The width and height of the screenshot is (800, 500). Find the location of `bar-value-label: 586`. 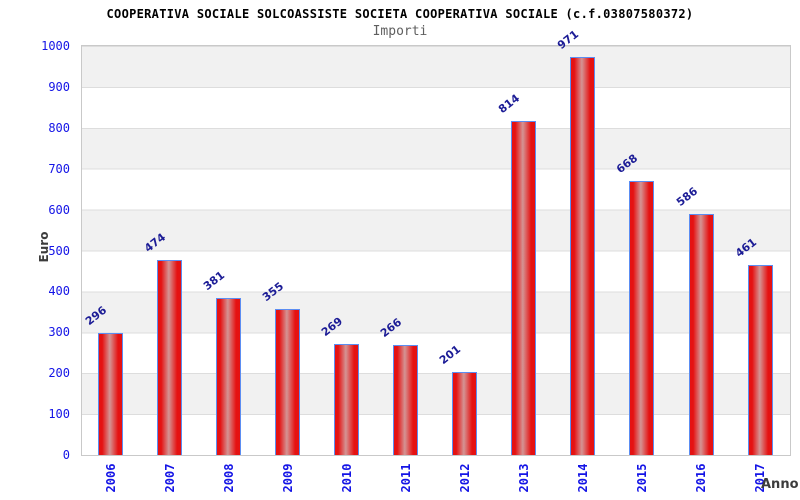

bar-value-label: 586 is located at coordinates (686, 197).